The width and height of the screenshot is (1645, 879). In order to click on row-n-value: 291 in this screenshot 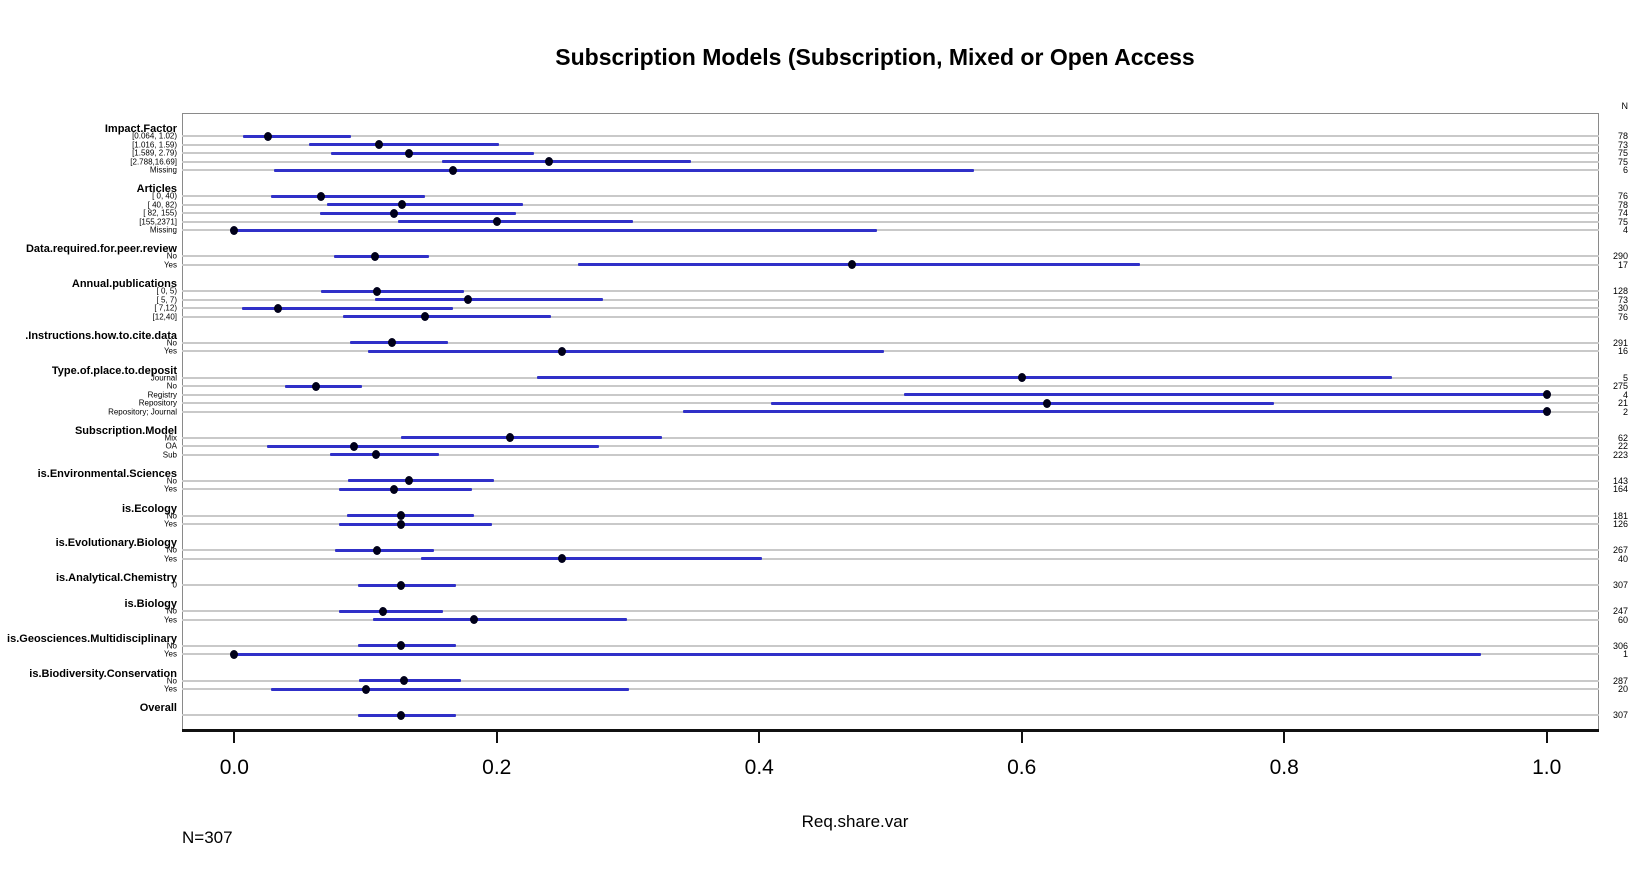, I will do `click(1620, 342)`.